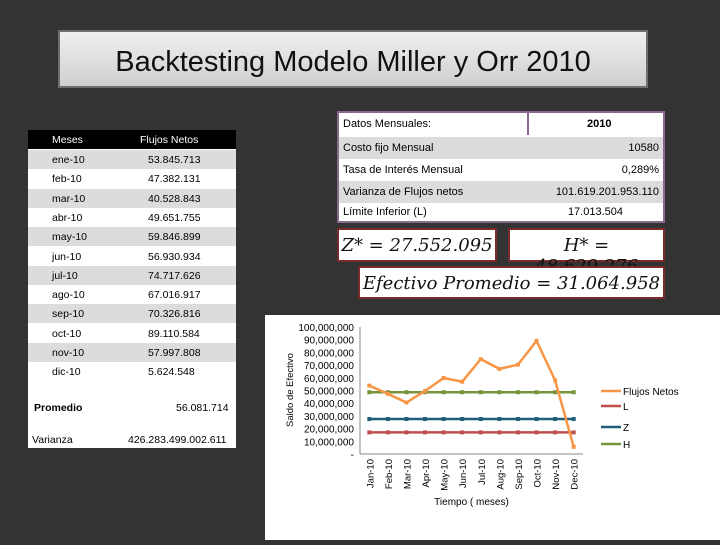 The image size is (720, 545). I want to click on flow-cell: 56.930.934, so click(174, 256).